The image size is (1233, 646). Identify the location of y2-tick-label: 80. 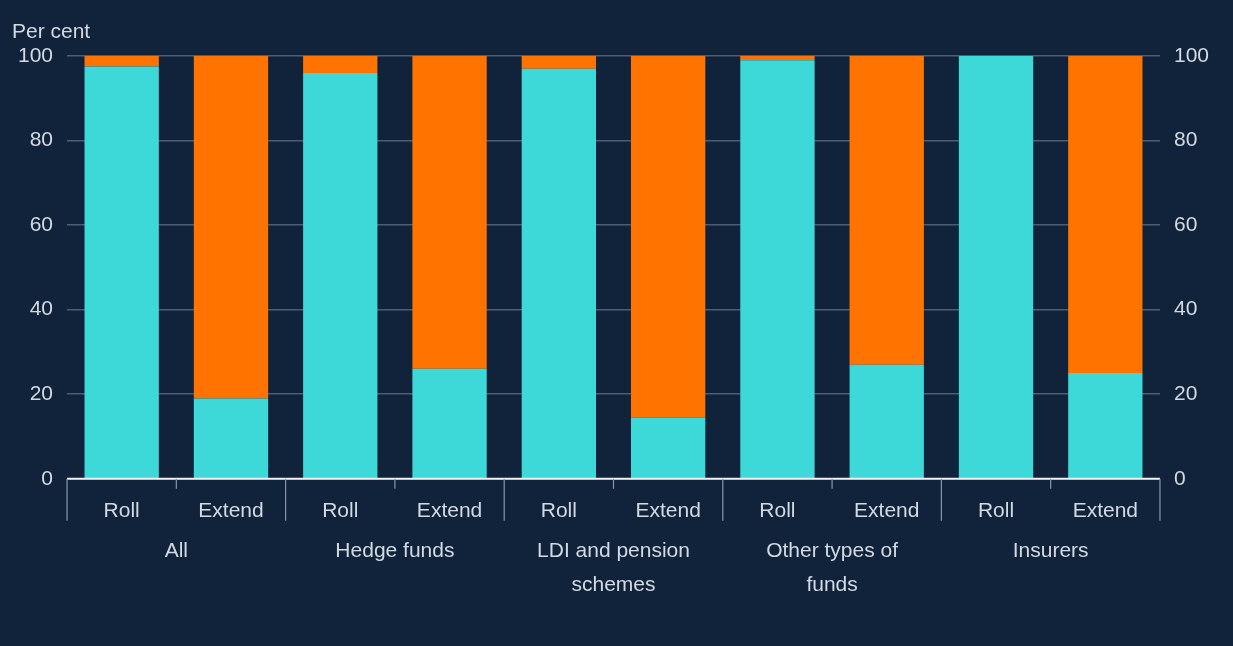
(1185, 139).